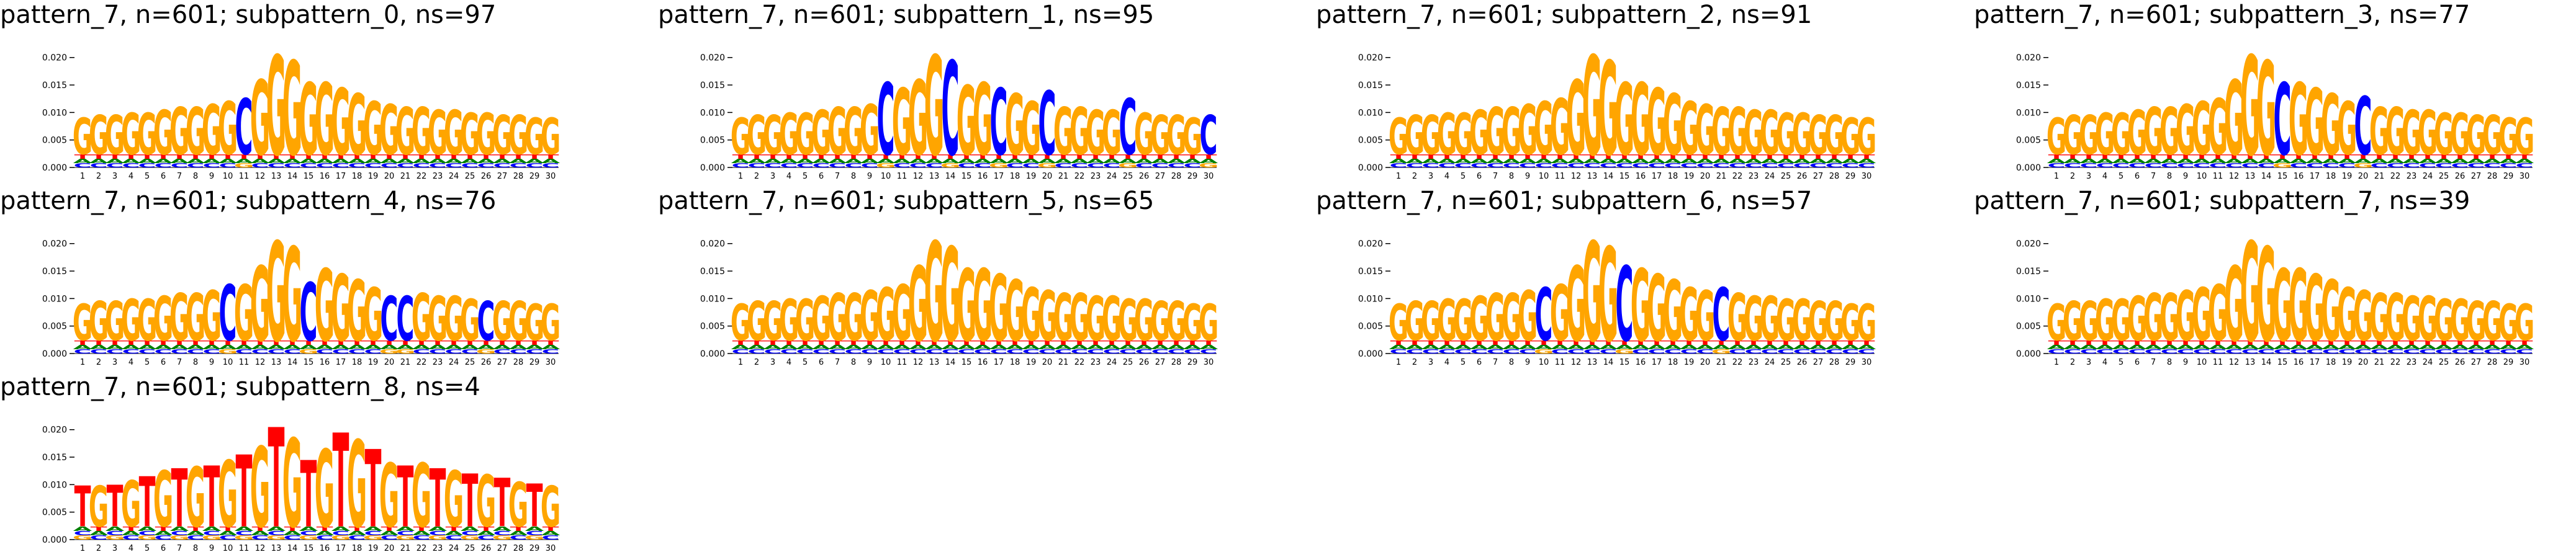 The width and height of the screenshot is (2576, 552). Describe the element at coordinates (276, 548) in the screenshot. I see `x-tick-label: 13` at that location.